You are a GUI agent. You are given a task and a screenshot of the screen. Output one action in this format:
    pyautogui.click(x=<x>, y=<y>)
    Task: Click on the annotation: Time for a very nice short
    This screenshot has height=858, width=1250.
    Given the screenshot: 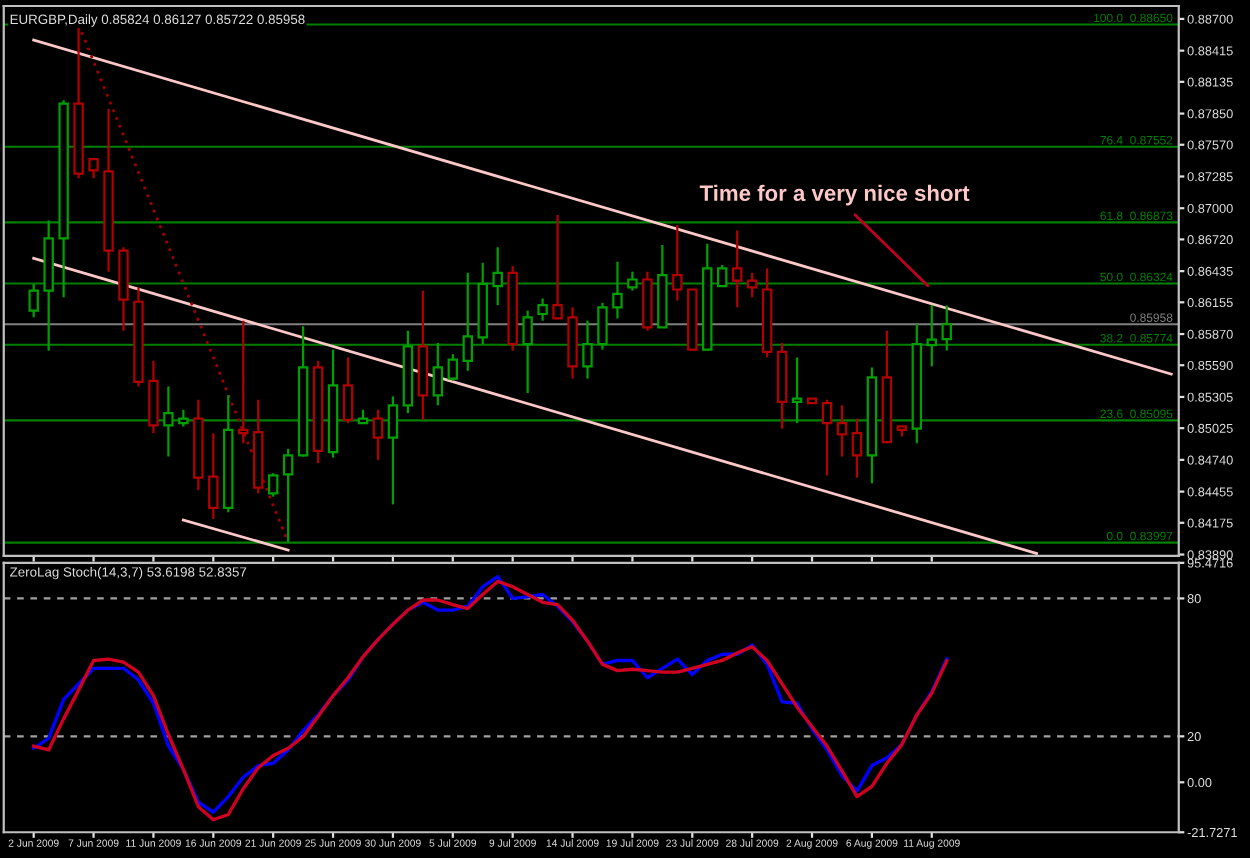 What is the action you would take?
    pyautogui.click(x=834, y=195)
    